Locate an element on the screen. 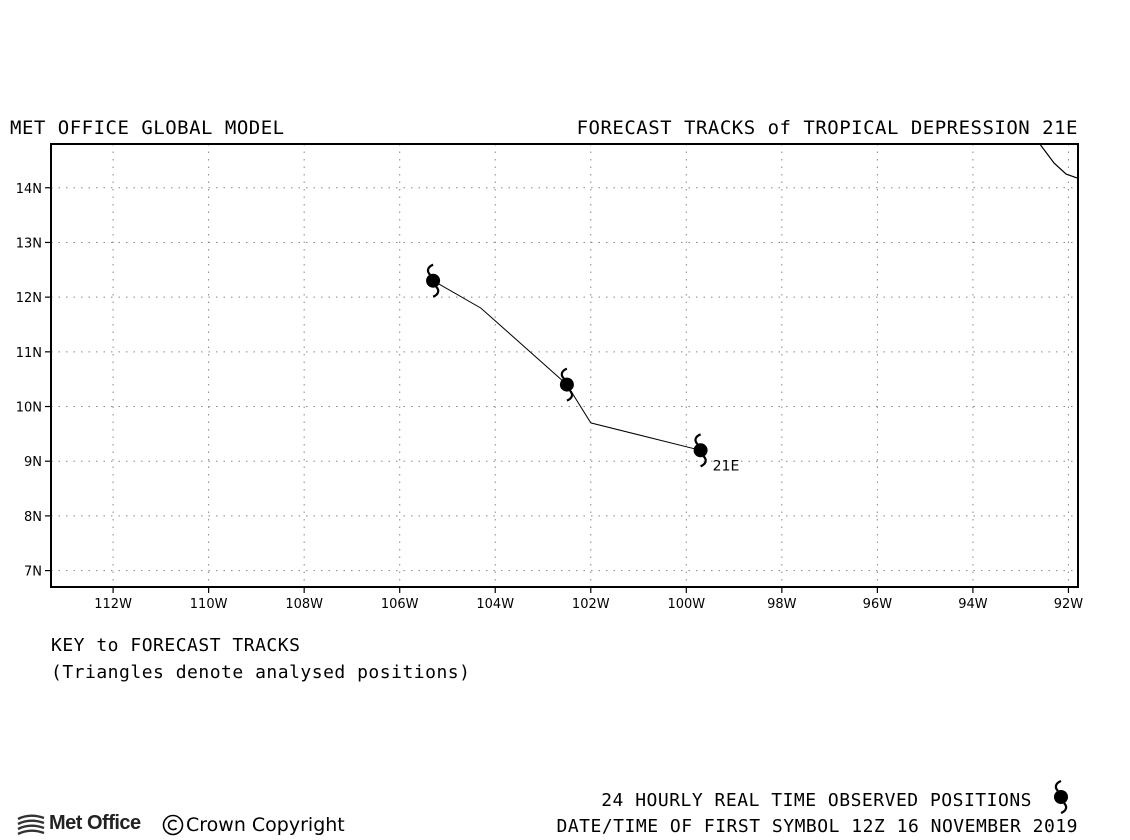 Image resolution: width=1130 pixels, height=840 pixels. lat-tick-label: 12N is located at coordinates (29, 298).